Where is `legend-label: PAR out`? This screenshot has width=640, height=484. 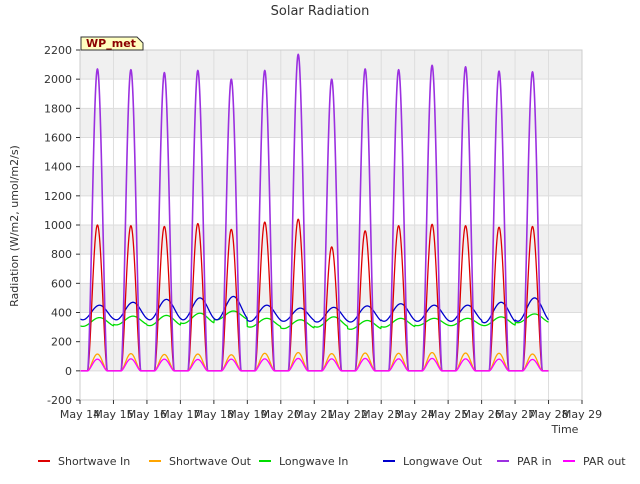 legend-label: PAR out is located at coordinates (604, 461).